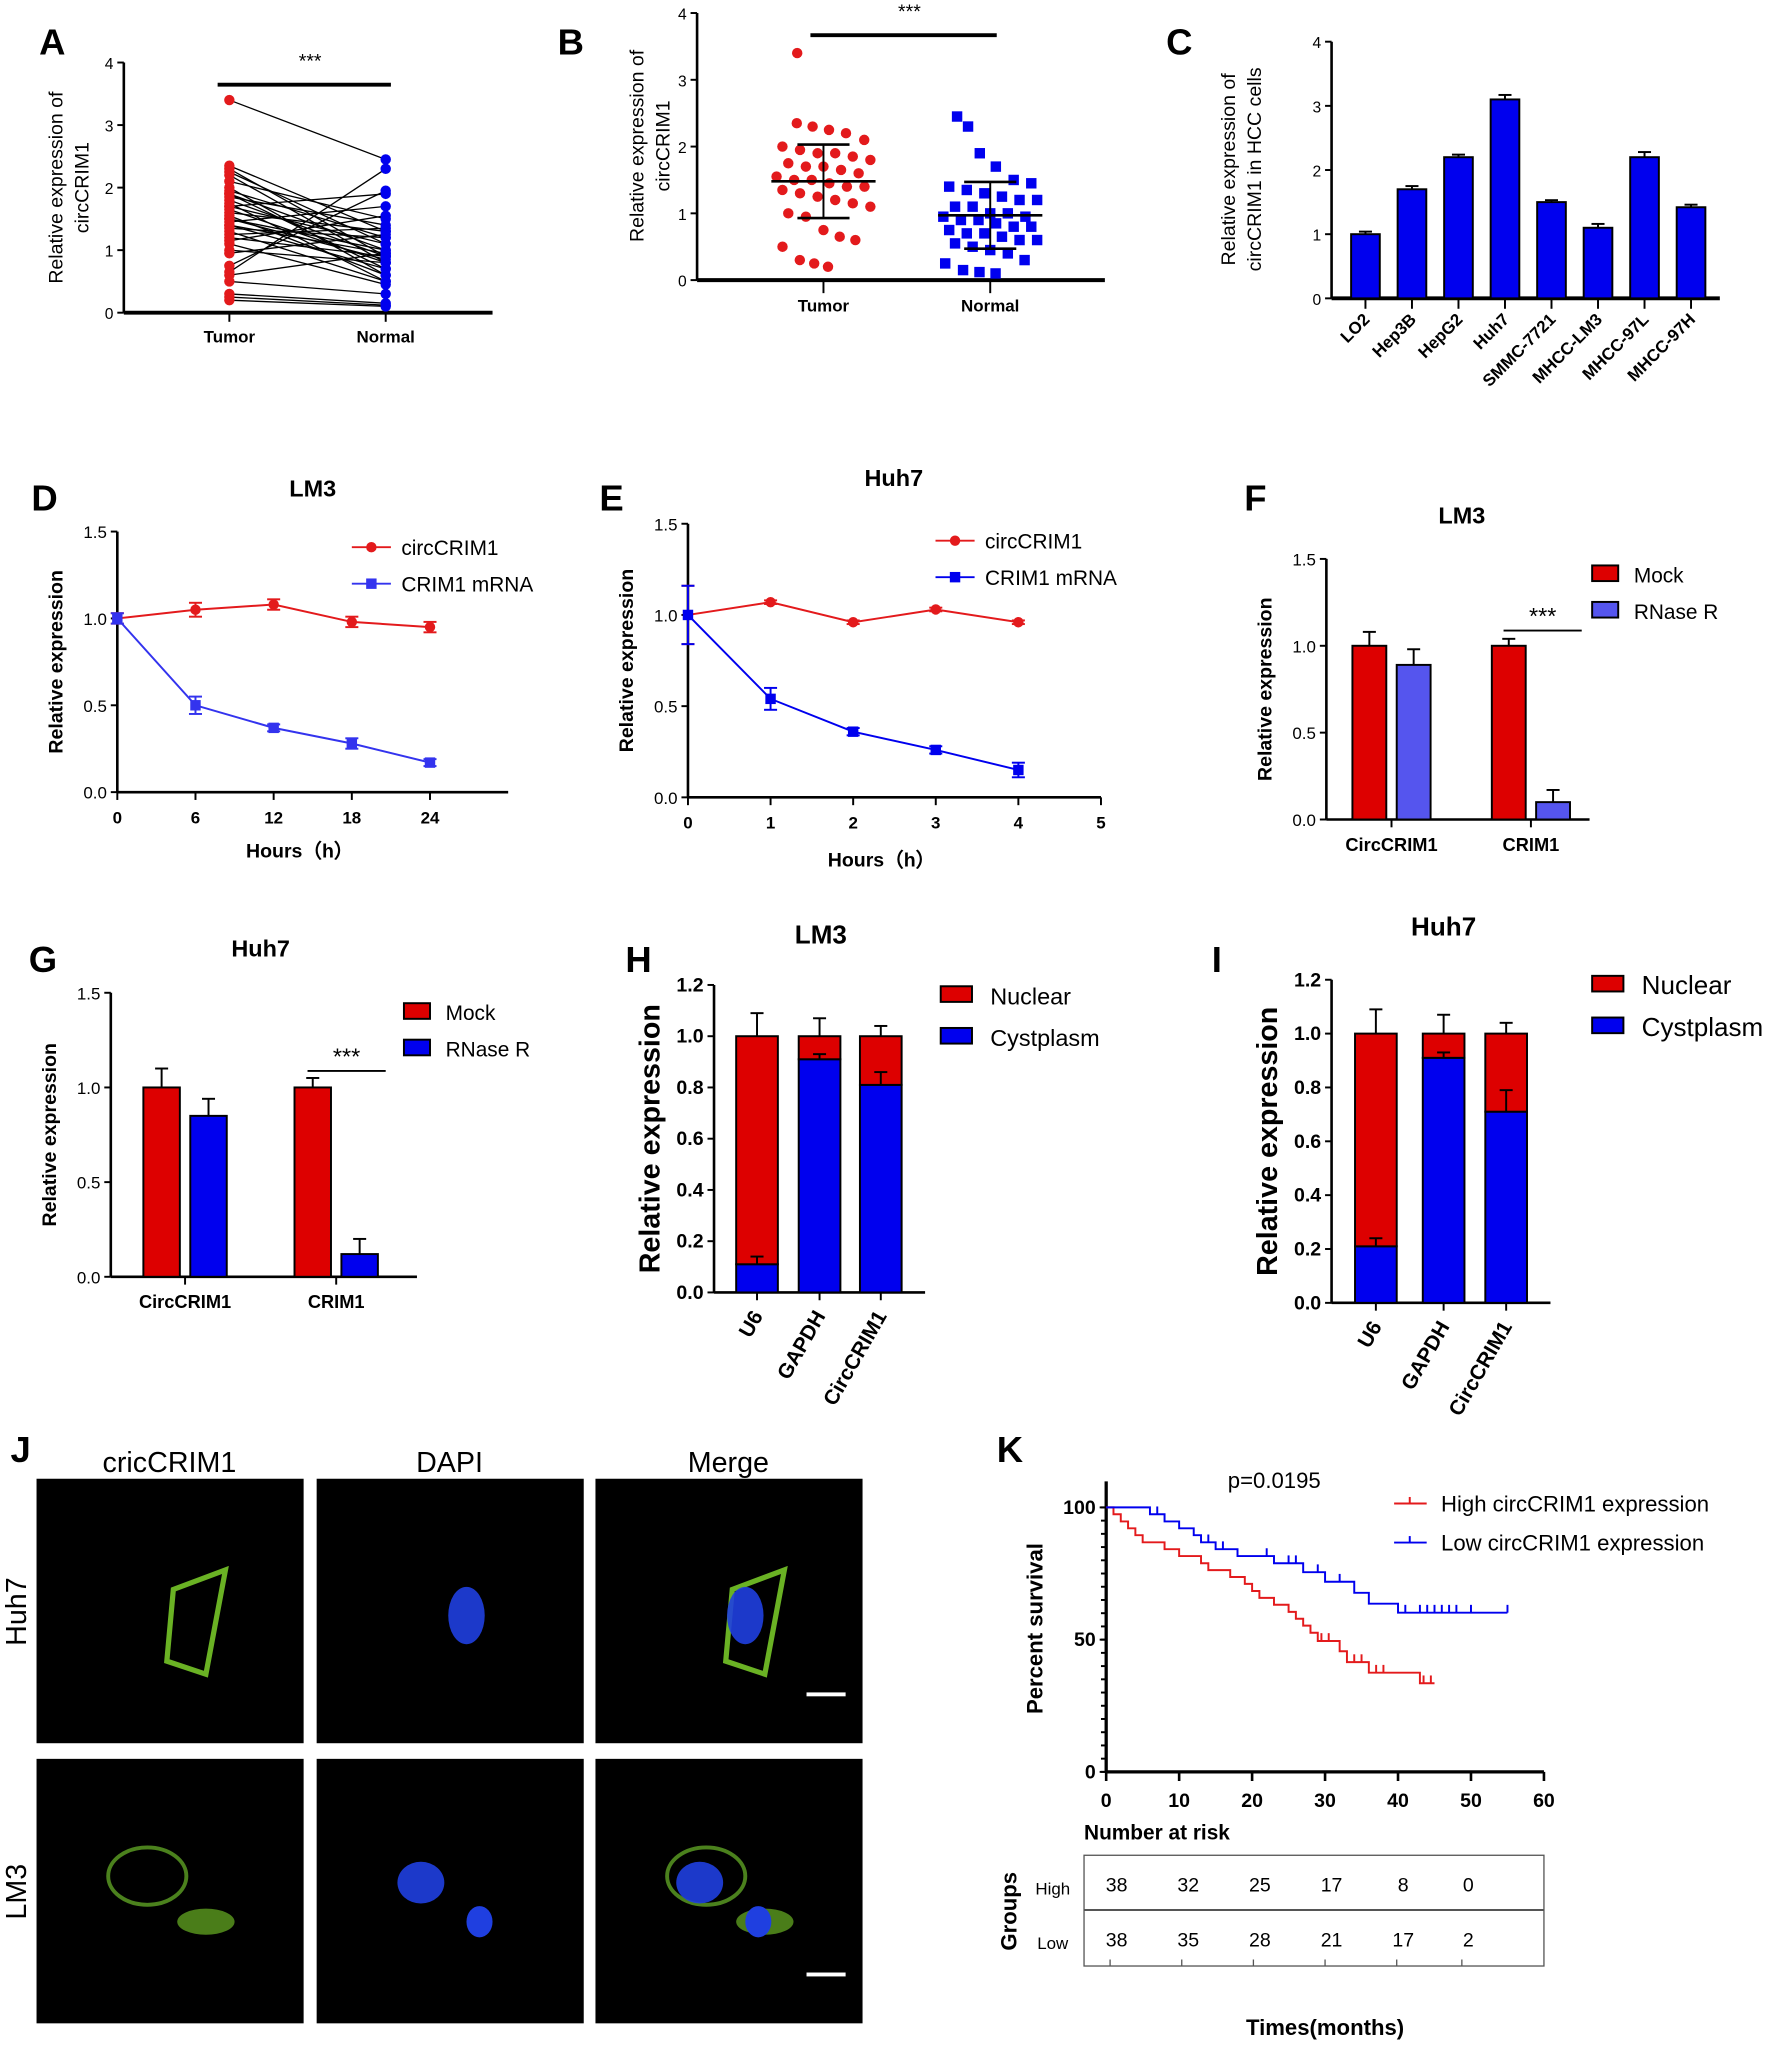  Describe the element at coordinates (346, 1056) in the screenshot. I see `significance-label: ***` at that location.